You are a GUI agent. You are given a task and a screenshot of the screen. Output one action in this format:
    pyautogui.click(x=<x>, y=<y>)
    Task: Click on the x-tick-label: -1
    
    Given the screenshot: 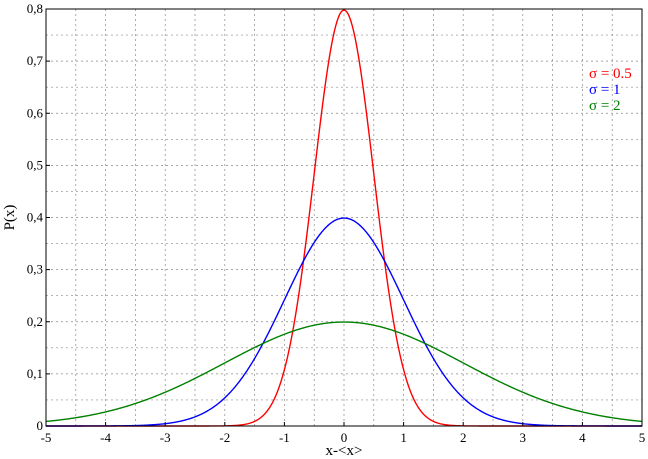 What is the action you would take?
    pyautogui.click(x=284, y=437)
    